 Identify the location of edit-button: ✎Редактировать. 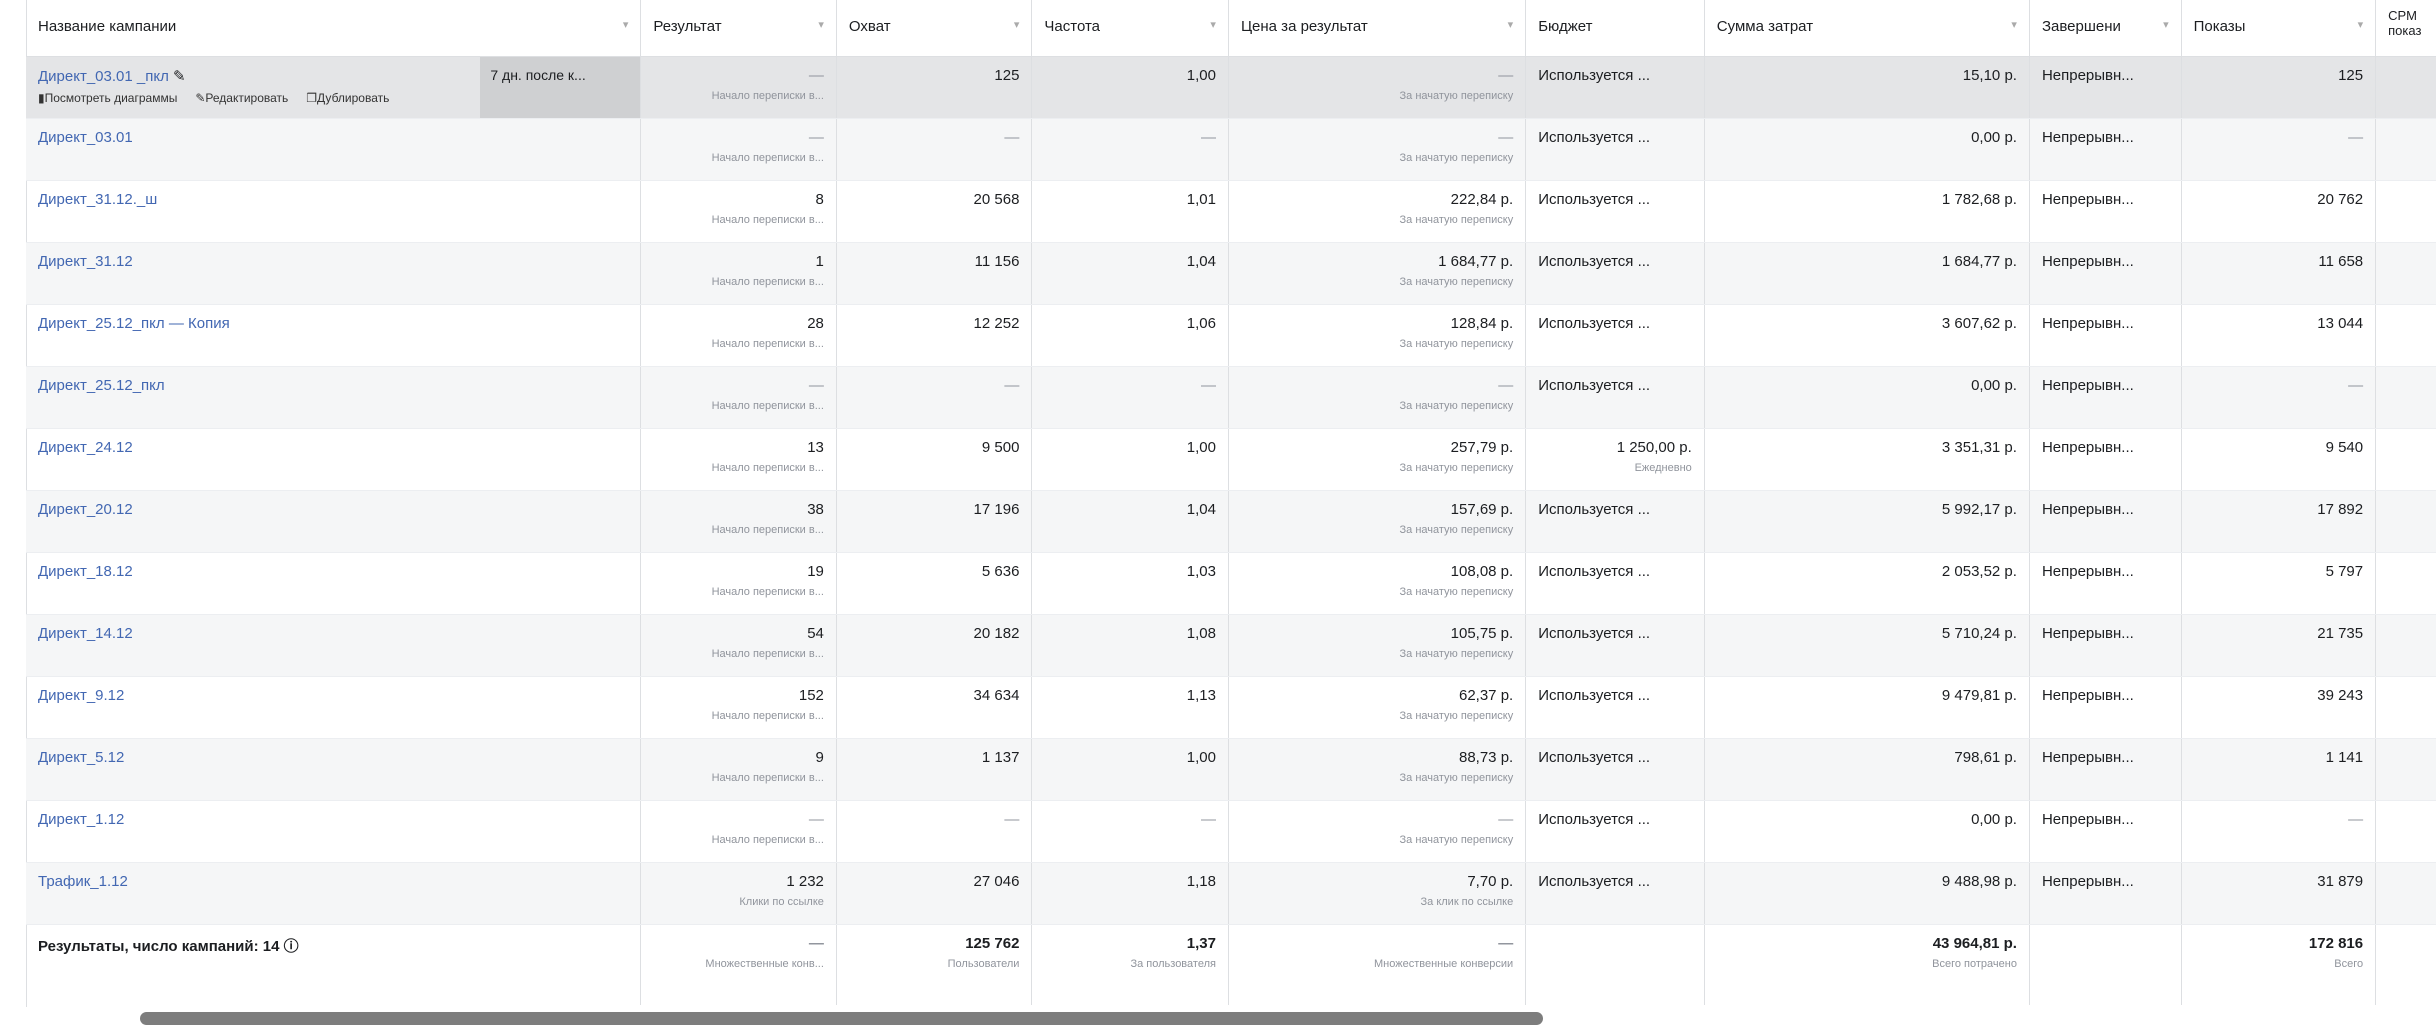
(242, 98).